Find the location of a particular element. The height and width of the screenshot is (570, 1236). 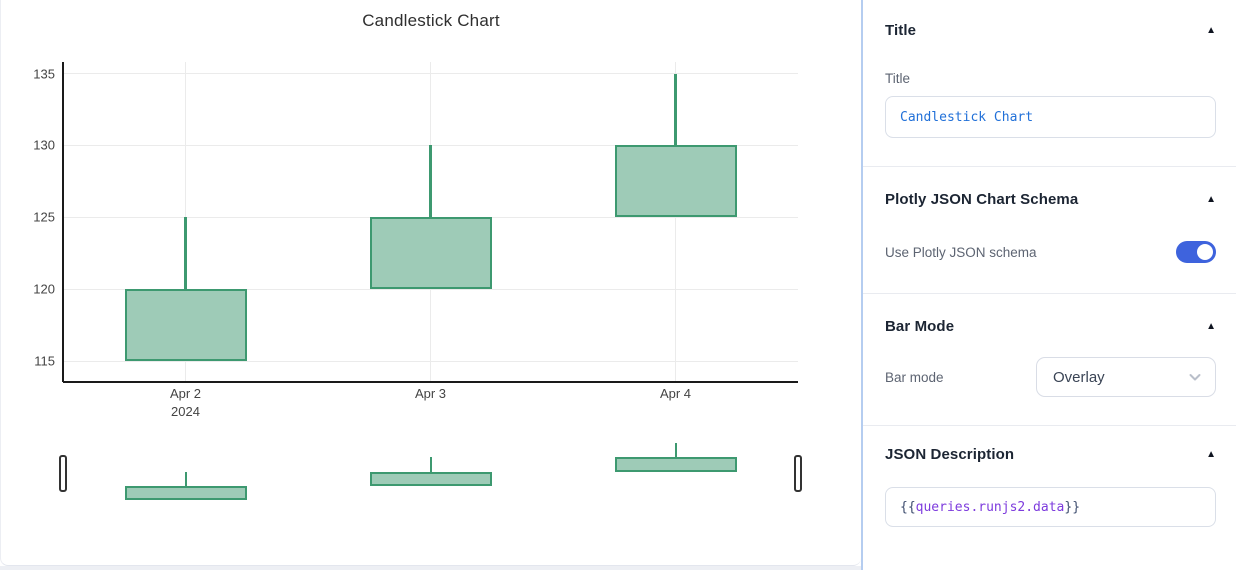

x-tick-label: Apr 3 is located at coordinates (430, 393).